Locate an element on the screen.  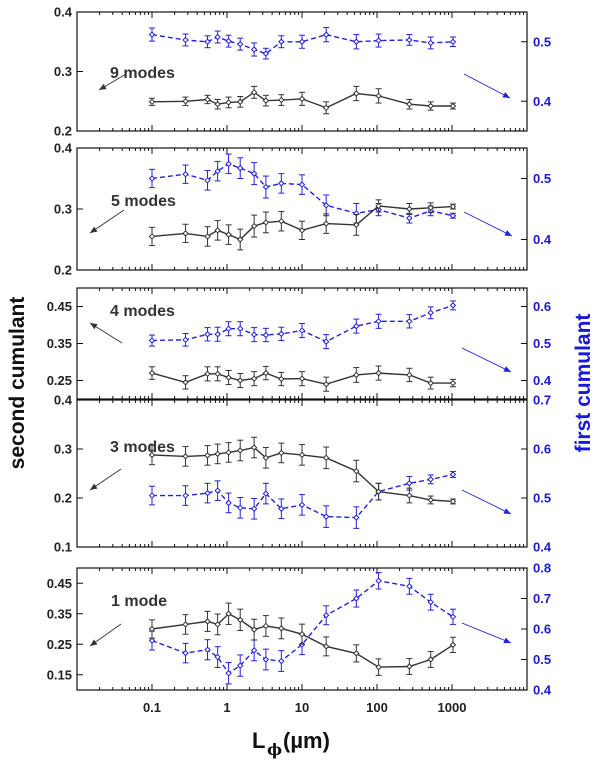
right-axis-arrow-head is located at coordinates (507, 511).